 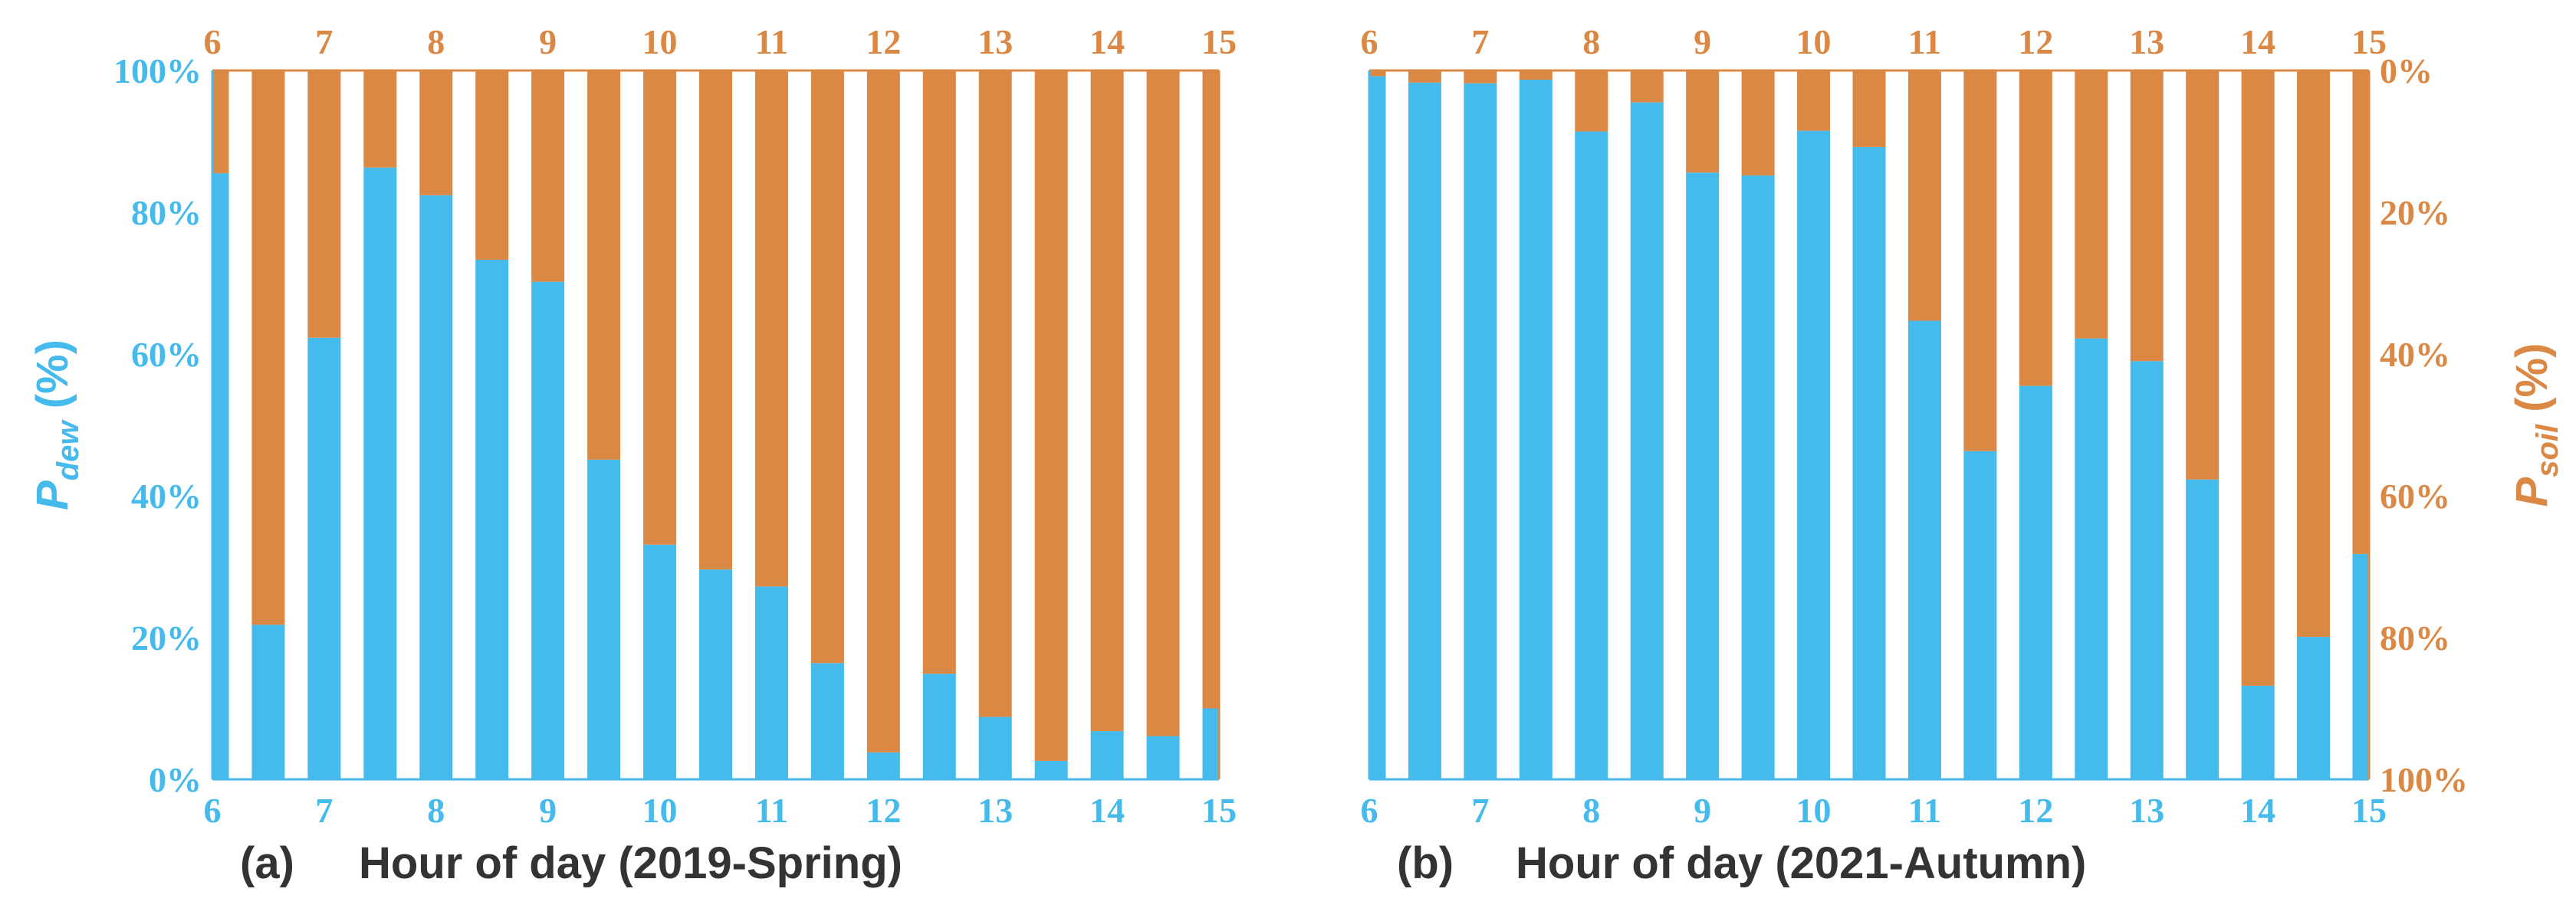 I want to click on x-axis-title: Hour of day (2019-Spring), so click(x=631, y=863).